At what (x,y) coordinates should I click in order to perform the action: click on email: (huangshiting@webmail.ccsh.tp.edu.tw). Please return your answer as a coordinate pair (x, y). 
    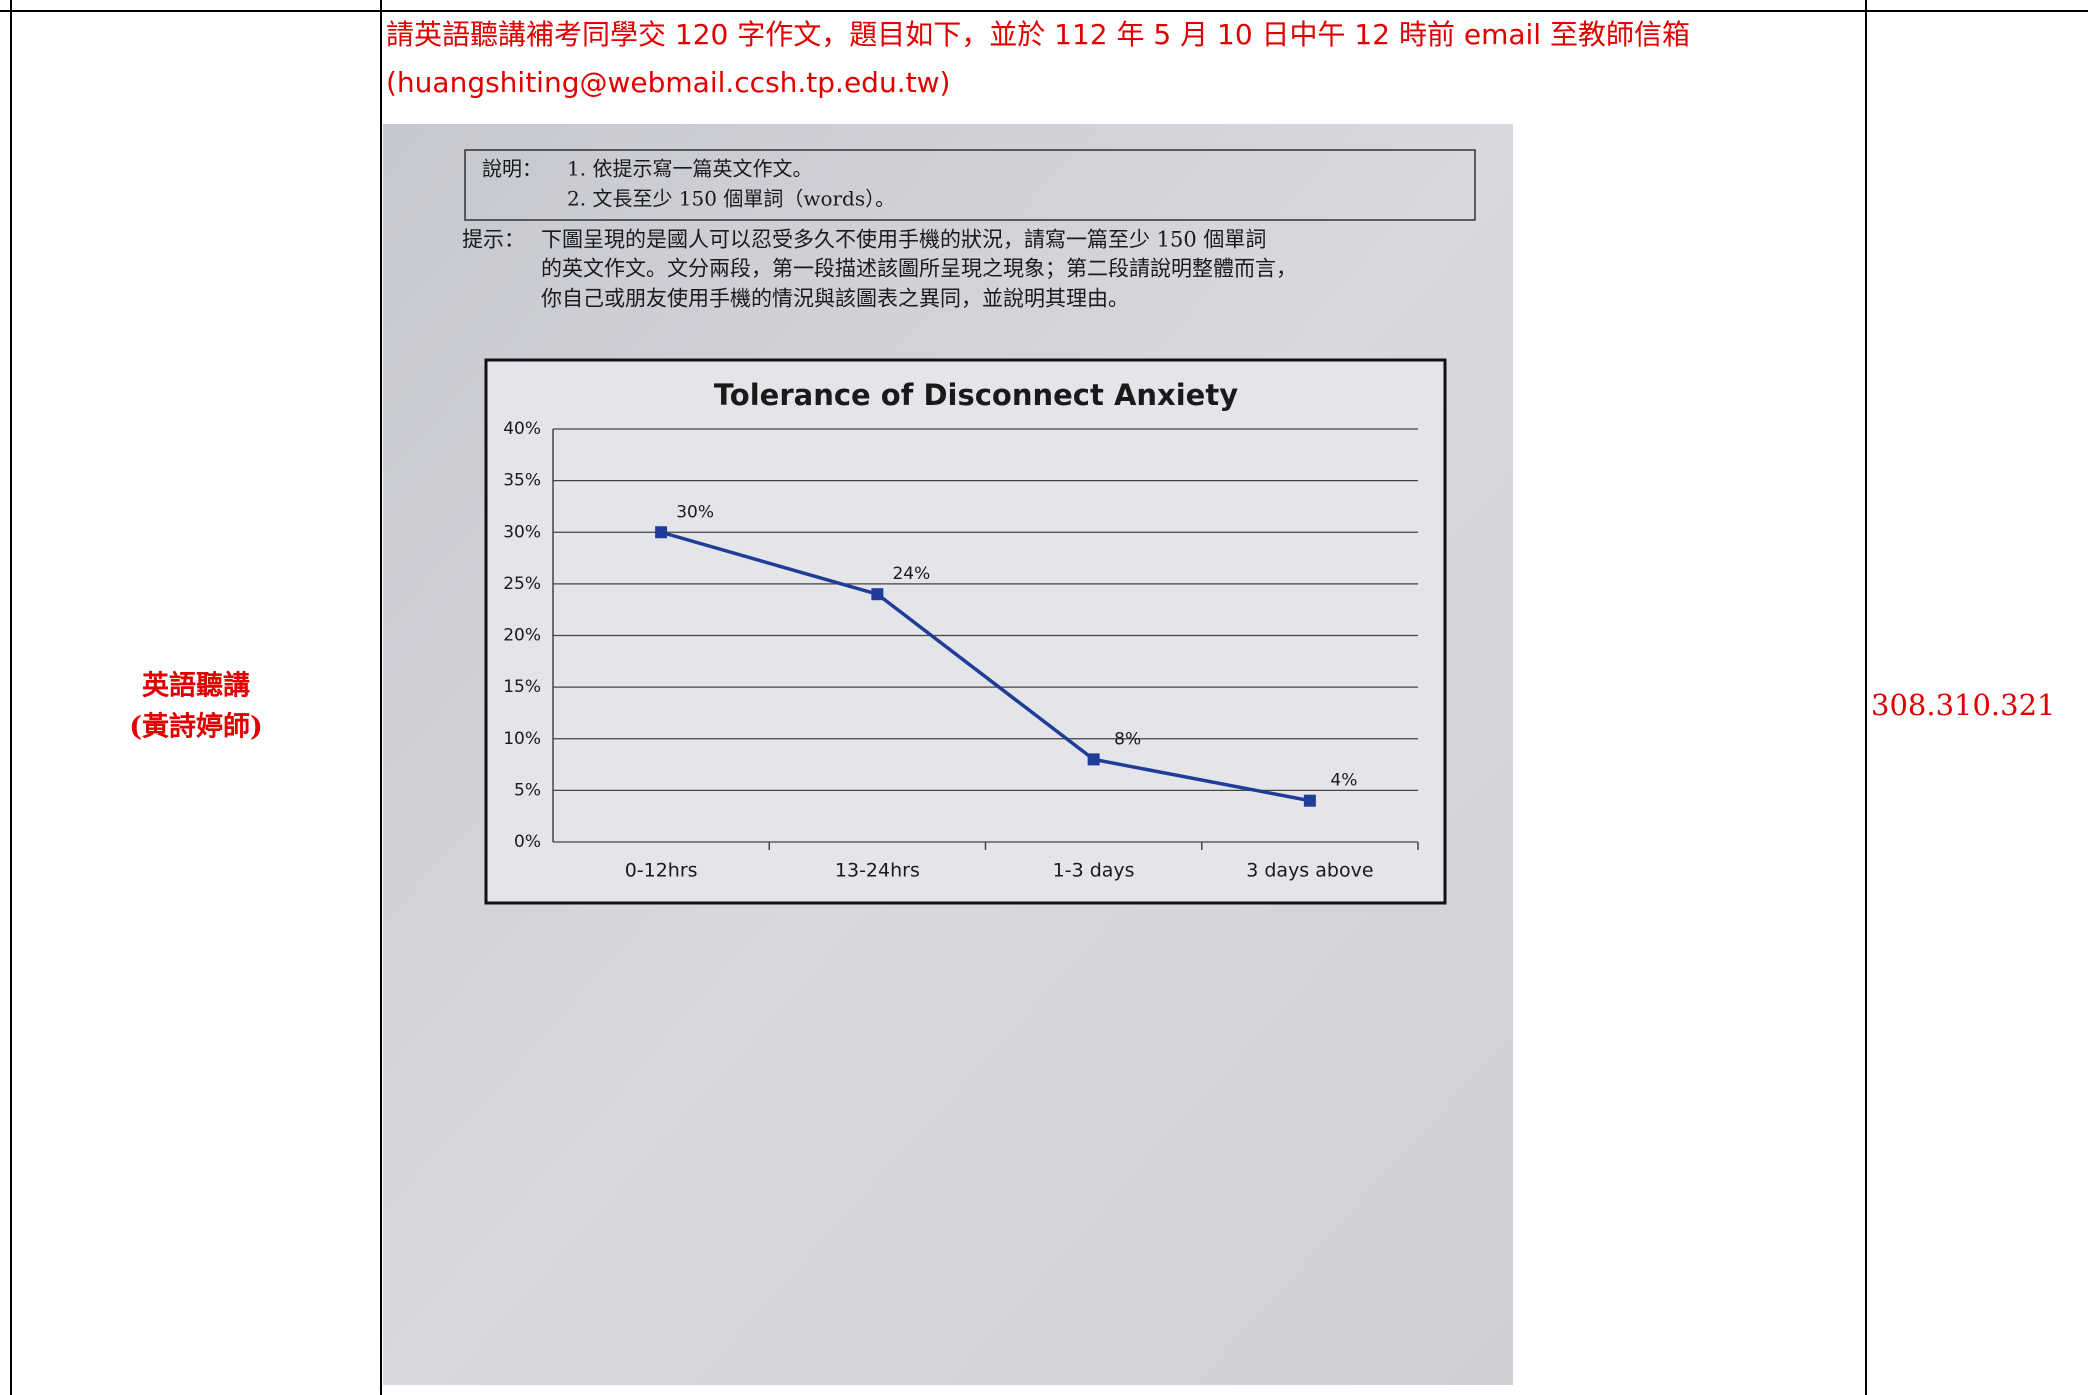
    Looking at the image, I should click on (668, 82).